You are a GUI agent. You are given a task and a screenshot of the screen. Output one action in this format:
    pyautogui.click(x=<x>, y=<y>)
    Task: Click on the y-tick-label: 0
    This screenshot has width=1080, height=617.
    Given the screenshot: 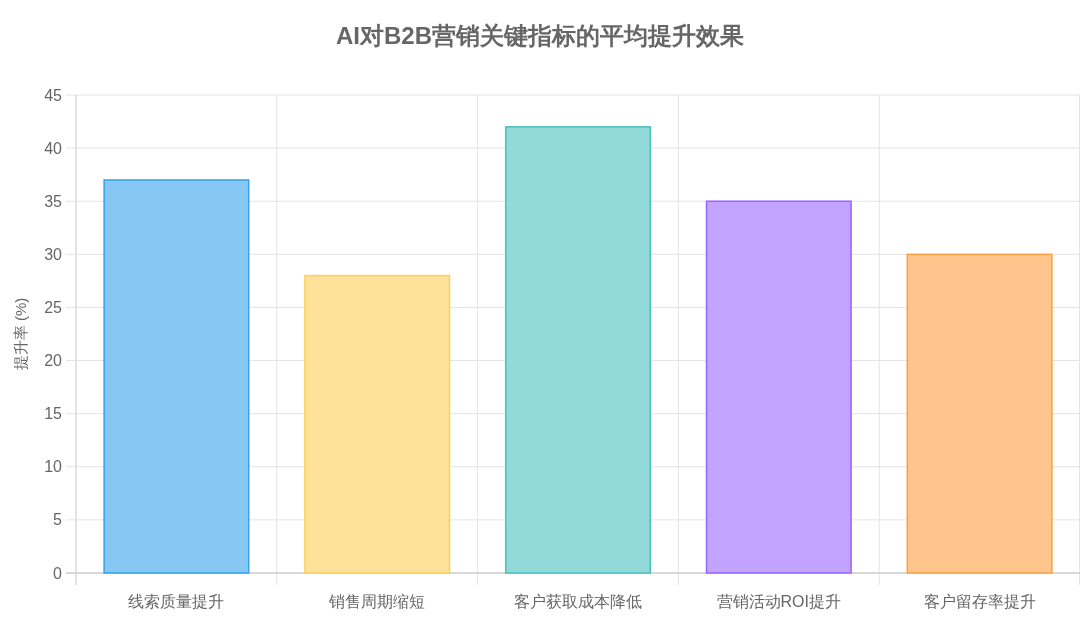 What is the action you would take?
    pyautogui.click(x=58, y=573)
    